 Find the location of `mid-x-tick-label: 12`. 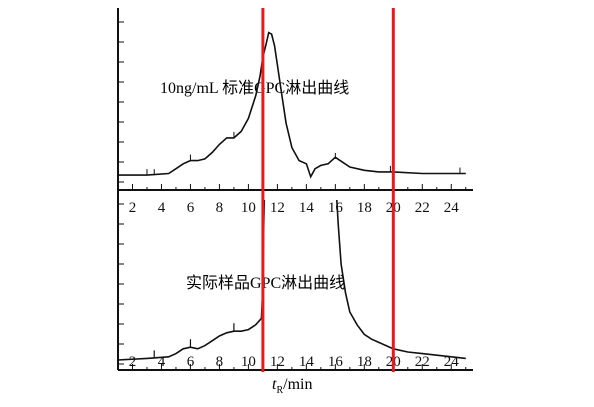

mid-x-tick-label: 12 is located at coordinates (277, 208).